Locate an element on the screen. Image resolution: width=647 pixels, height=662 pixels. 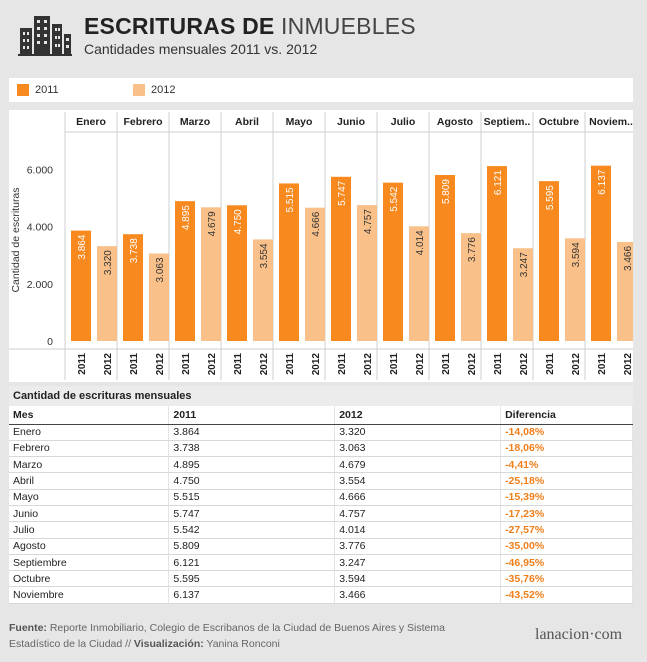
bar-value-label: 3.864 is located at coordinates (82, 246).